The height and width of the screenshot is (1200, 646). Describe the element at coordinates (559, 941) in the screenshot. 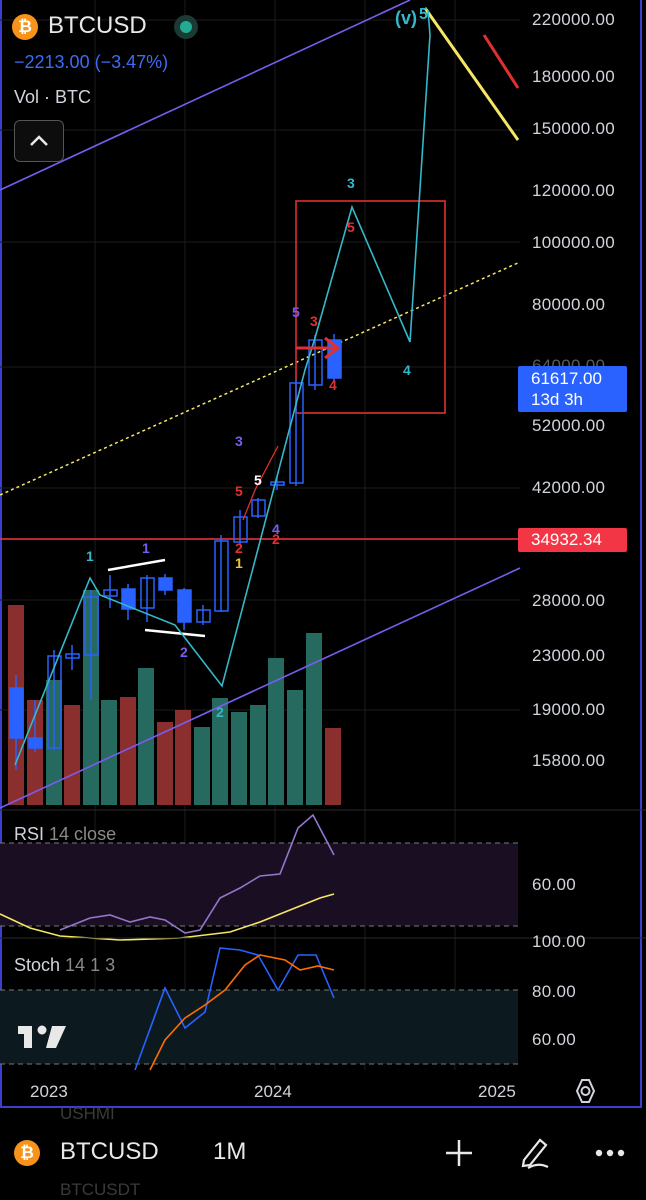

I see `stoch-tick: 100.00` at that location.